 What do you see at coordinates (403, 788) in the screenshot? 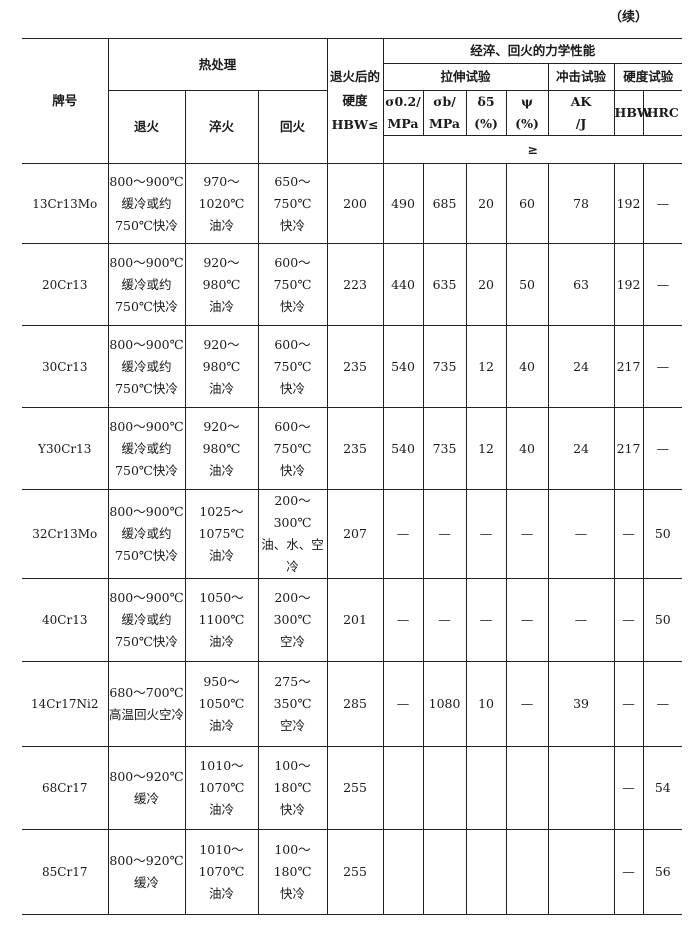
I see `cell-s02` at bounding box center [403, 788].